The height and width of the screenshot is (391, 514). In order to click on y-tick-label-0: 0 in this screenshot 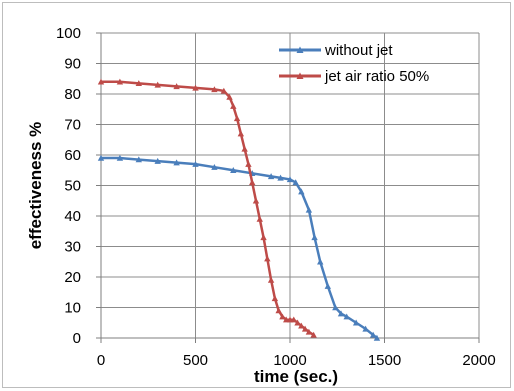, I will do `click(77, 338)`.